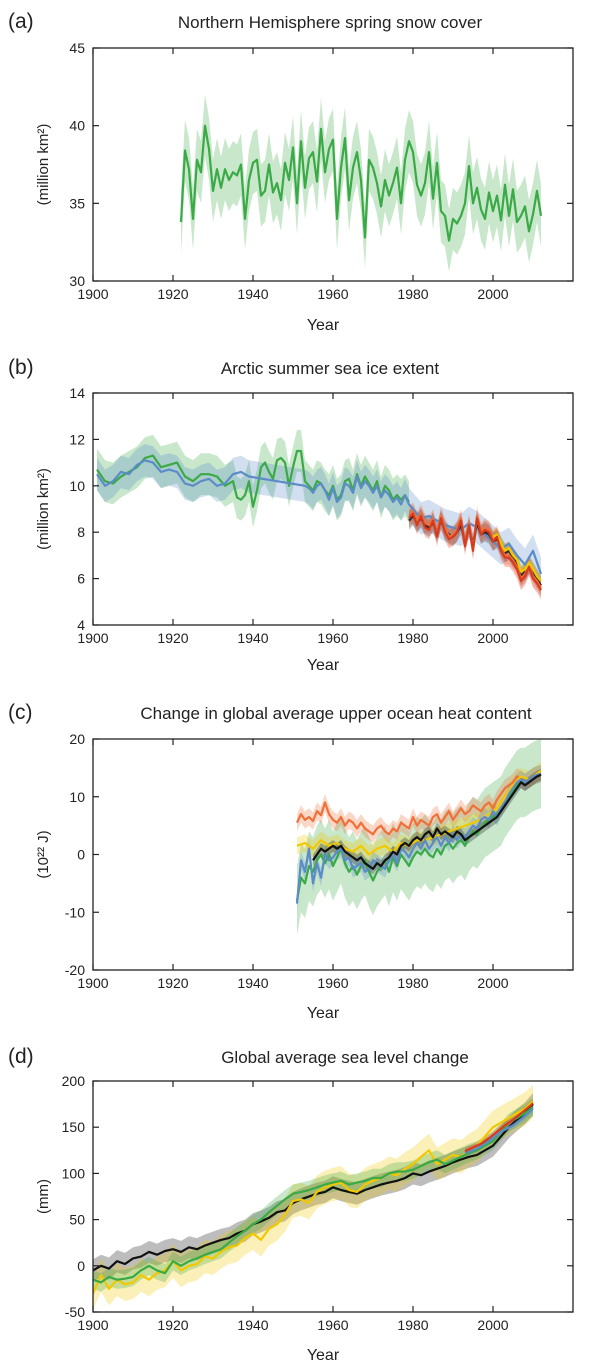 This screenshot has height=1369, width=605. What do you see at coordinates (21, 367) in the screenshot?
I see `panel-label: (b)` at bounding box center [21, 367].